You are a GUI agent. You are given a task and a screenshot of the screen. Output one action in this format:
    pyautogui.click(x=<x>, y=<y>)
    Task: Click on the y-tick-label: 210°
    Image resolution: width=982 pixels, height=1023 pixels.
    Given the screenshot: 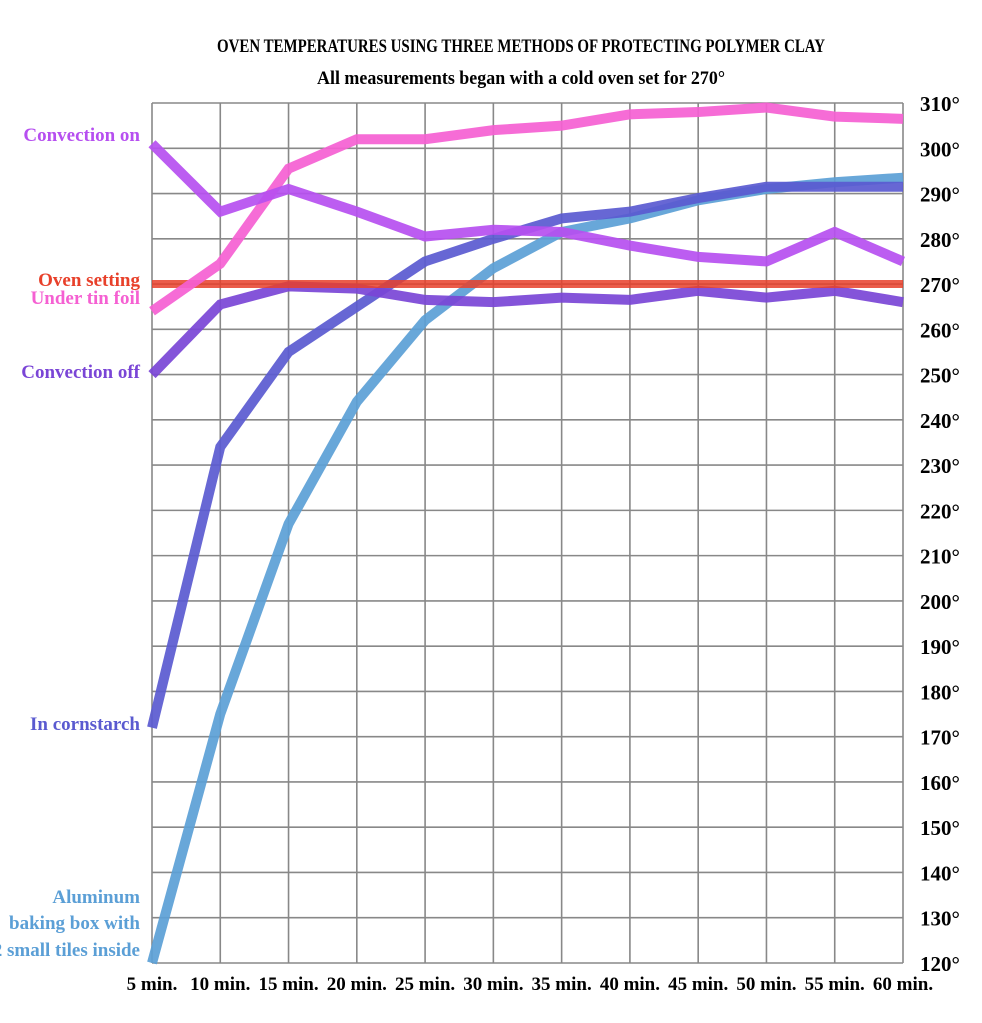 What is the action you would take?
    pyautogui.click(x=940, y=557)
    